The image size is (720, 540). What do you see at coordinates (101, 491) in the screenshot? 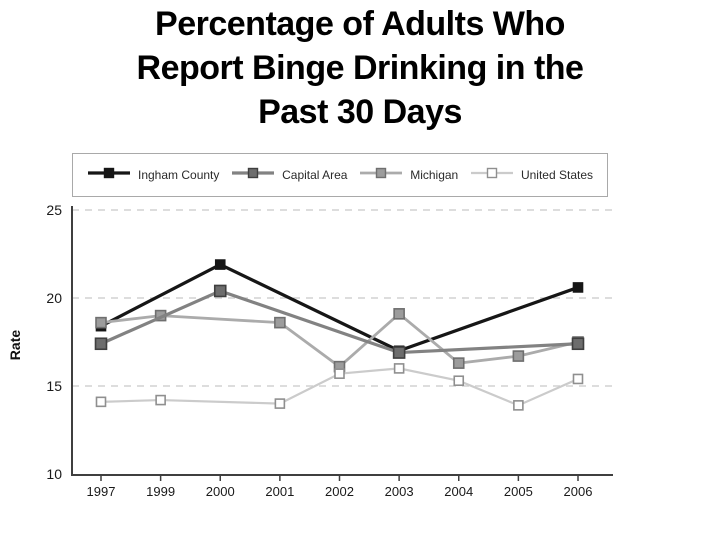
I see `x-tick-label: 1997` at bounding box center [101, 491].